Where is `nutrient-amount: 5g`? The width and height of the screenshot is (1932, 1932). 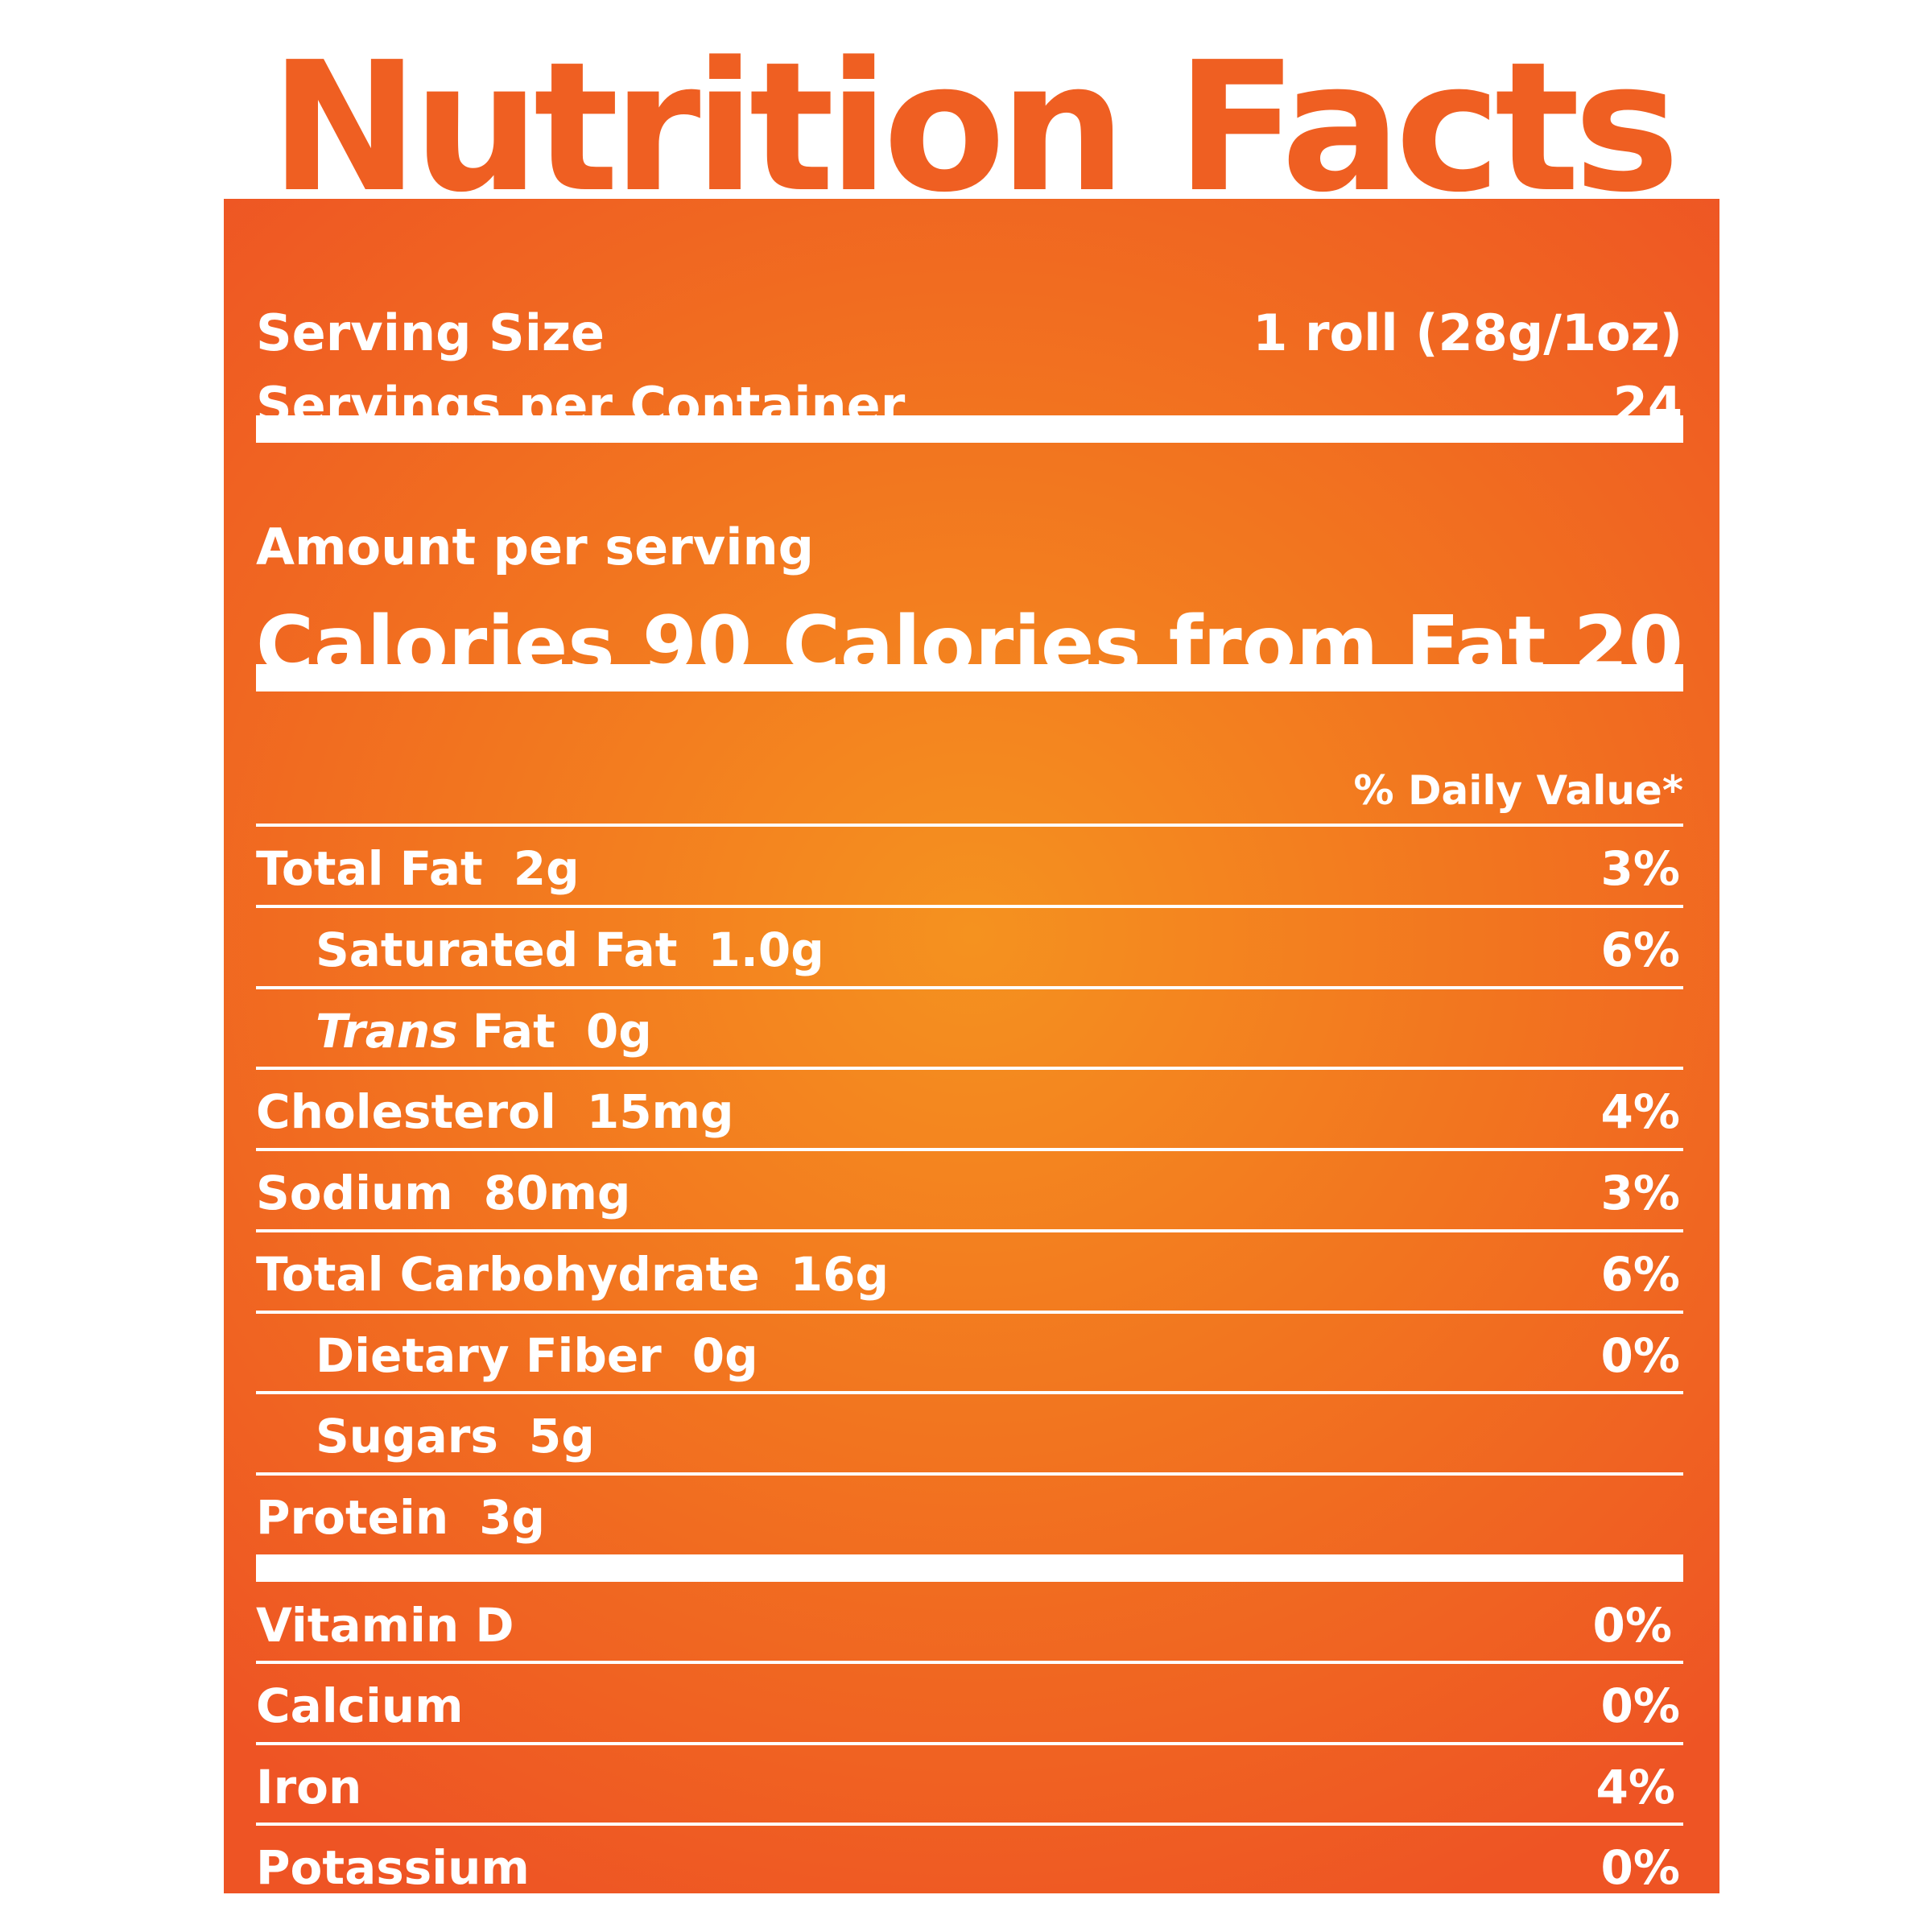
nutrient-amount: 5g is located at coordinates (561, 1436).